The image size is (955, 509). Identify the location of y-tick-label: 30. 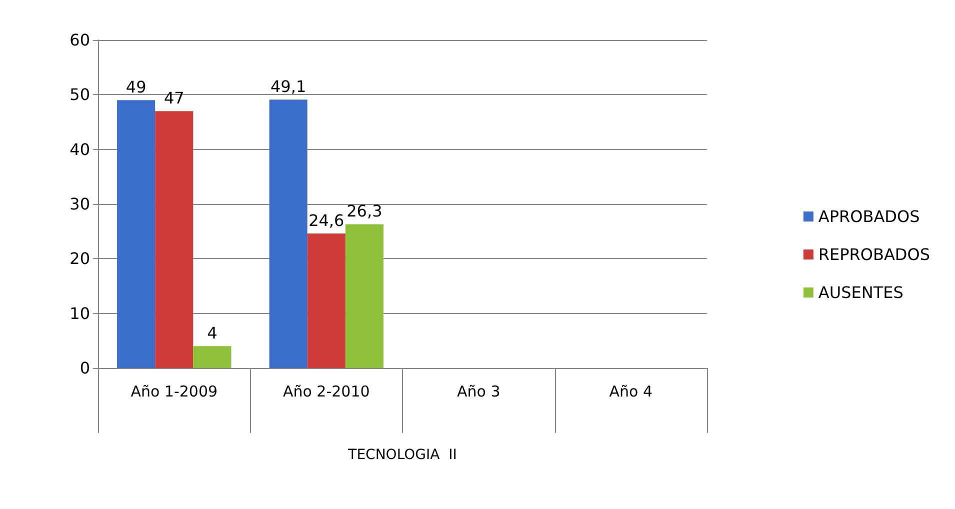
(80, 204).